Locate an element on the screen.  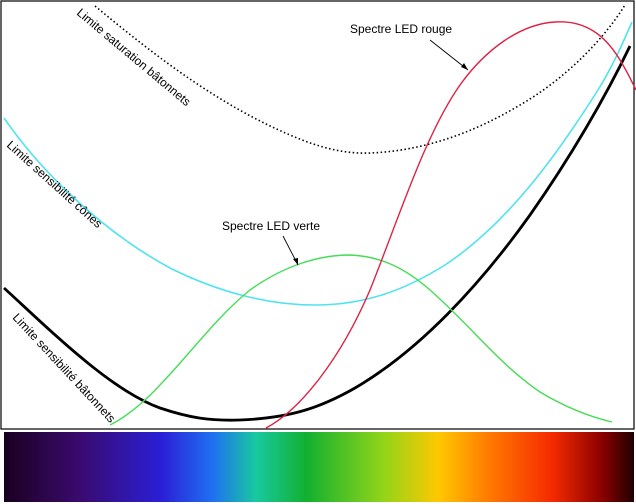
spectrum-bar is located at coordinates (319, 467).